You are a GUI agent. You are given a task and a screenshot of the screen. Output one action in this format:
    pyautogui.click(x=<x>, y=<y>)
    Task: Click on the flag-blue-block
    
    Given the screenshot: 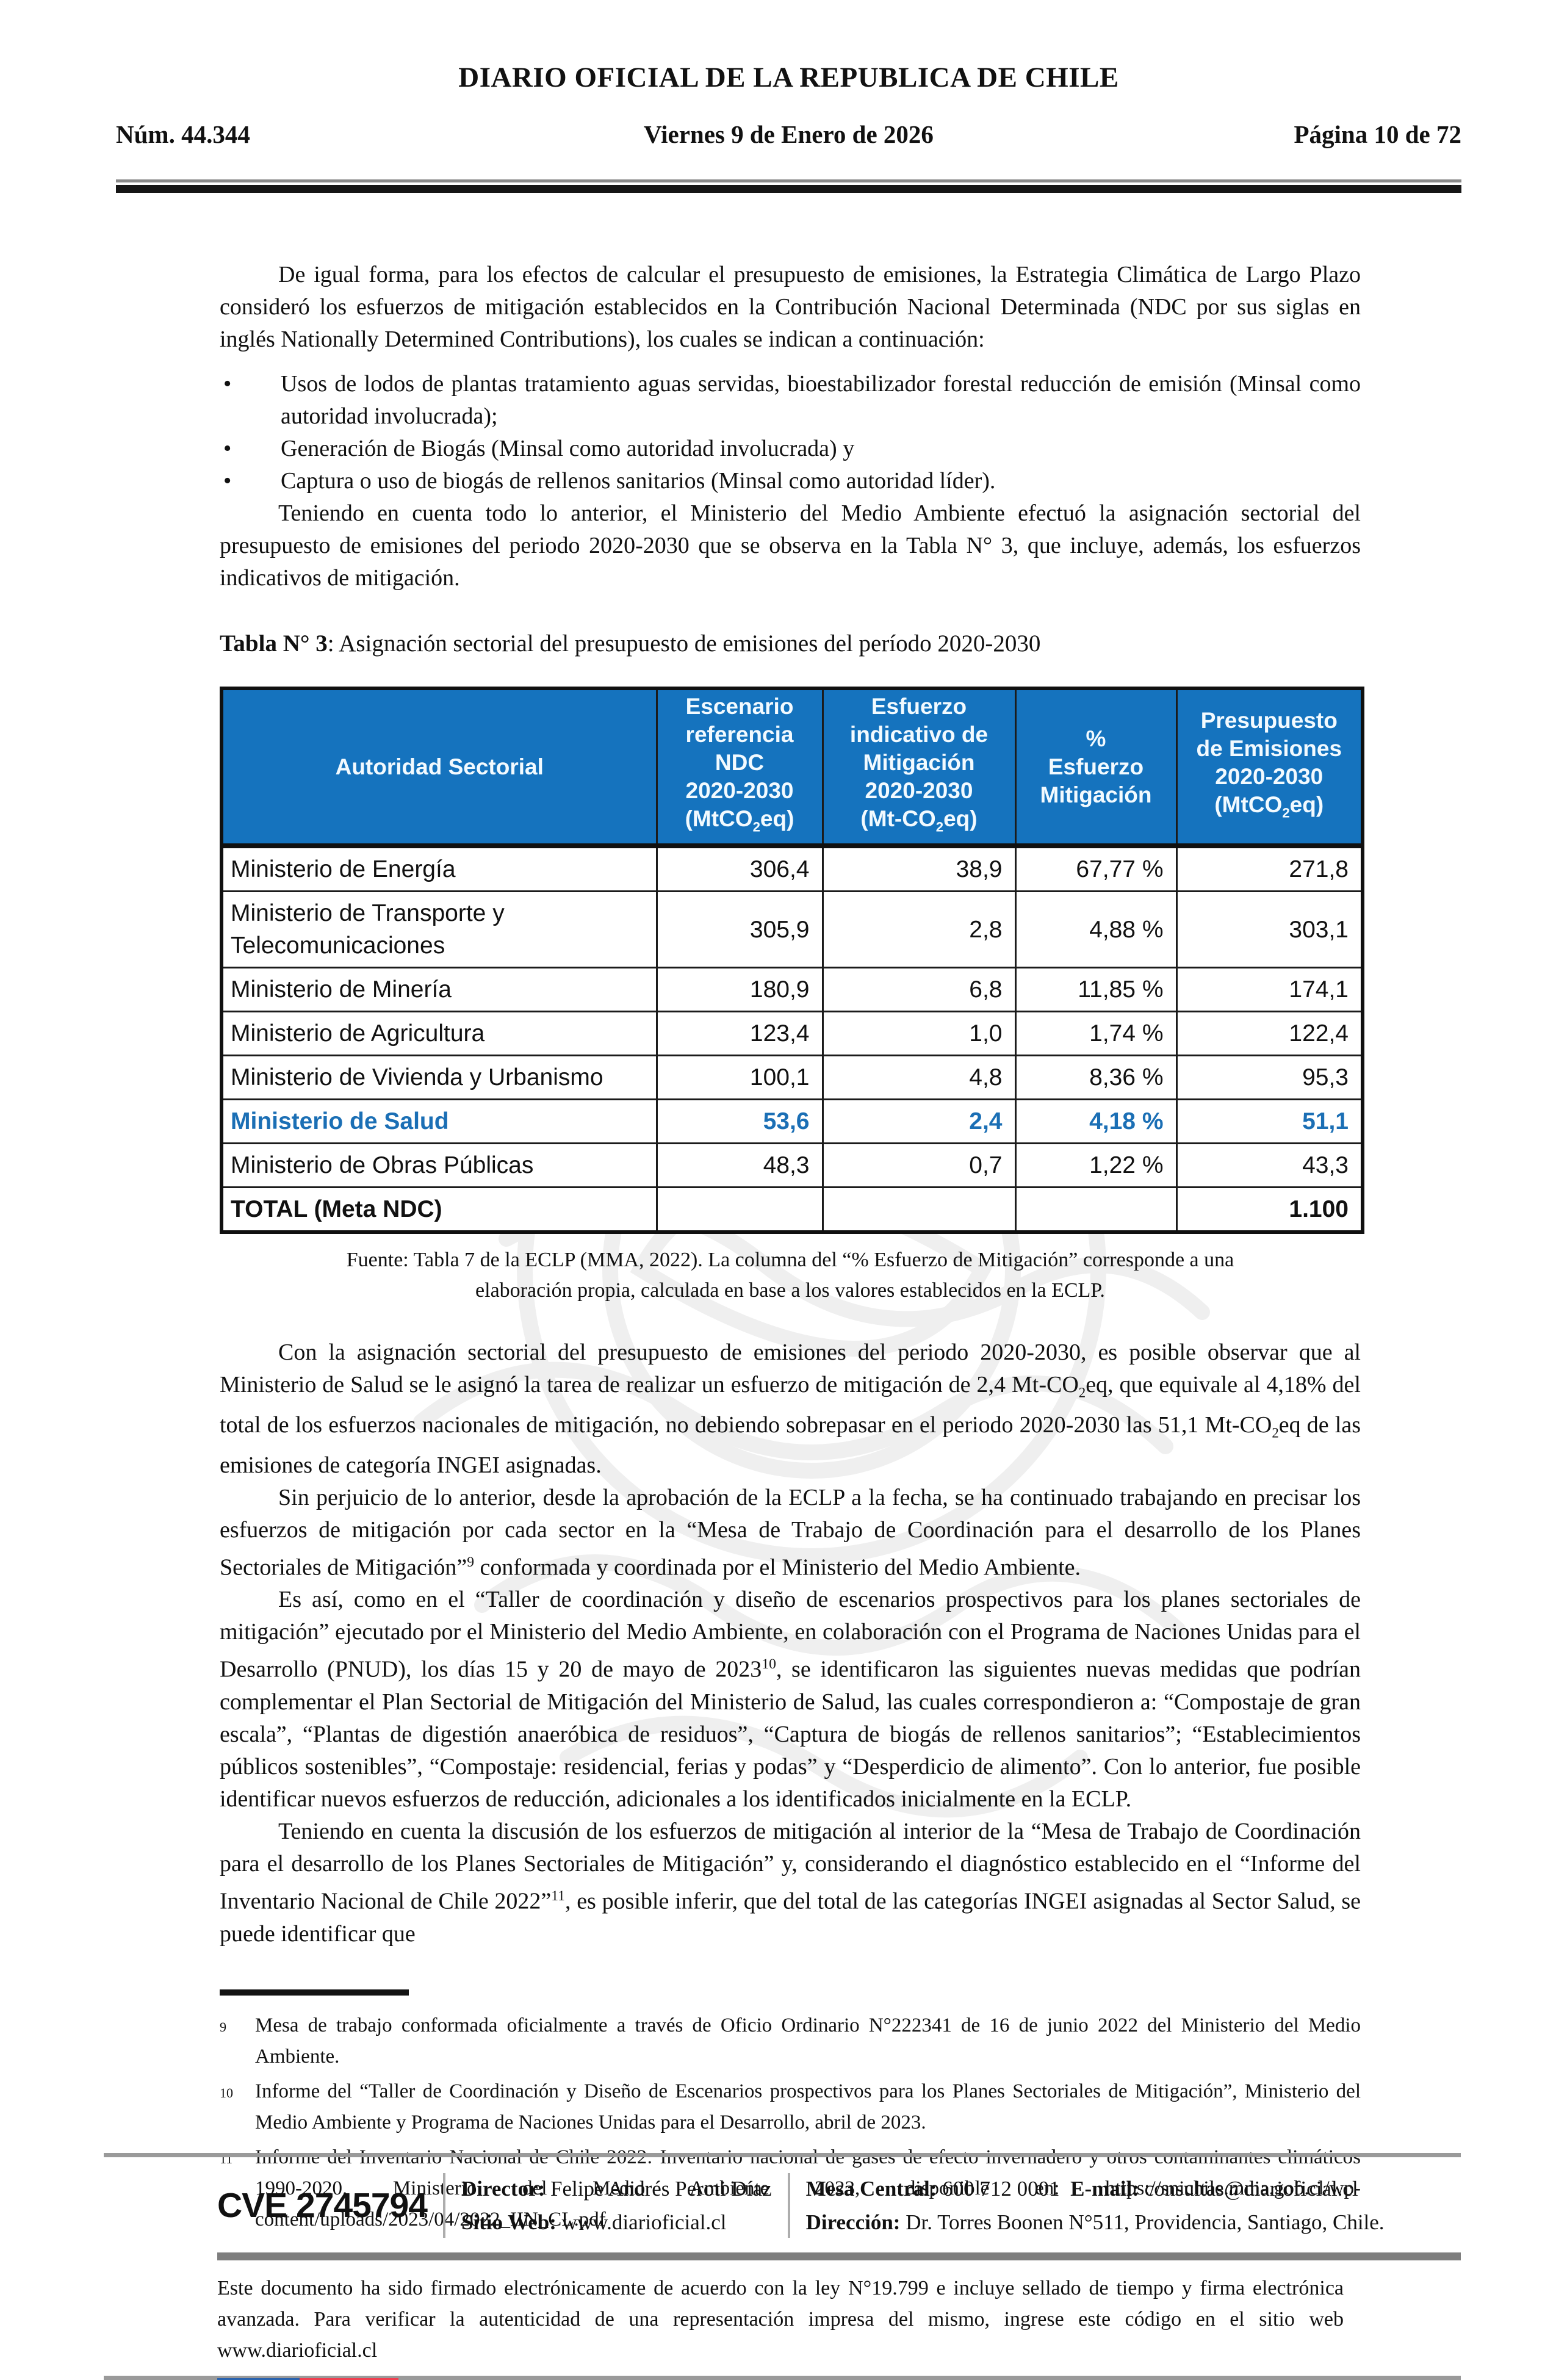 What is the action you would take?
    pyautogui.click(x=258, y=2379)
    